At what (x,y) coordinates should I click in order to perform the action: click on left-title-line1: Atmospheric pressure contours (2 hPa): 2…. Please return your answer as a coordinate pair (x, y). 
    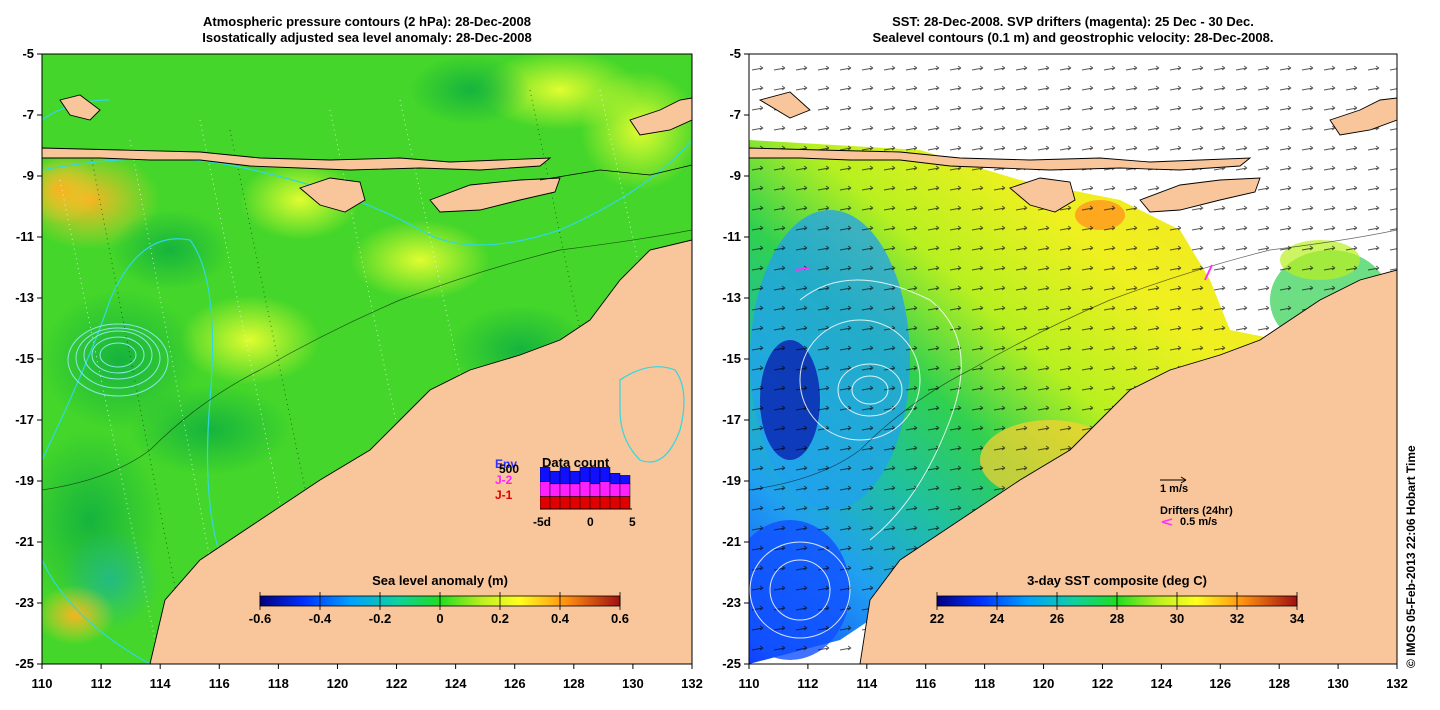
    Looking at the image, I should click on (367, 21).